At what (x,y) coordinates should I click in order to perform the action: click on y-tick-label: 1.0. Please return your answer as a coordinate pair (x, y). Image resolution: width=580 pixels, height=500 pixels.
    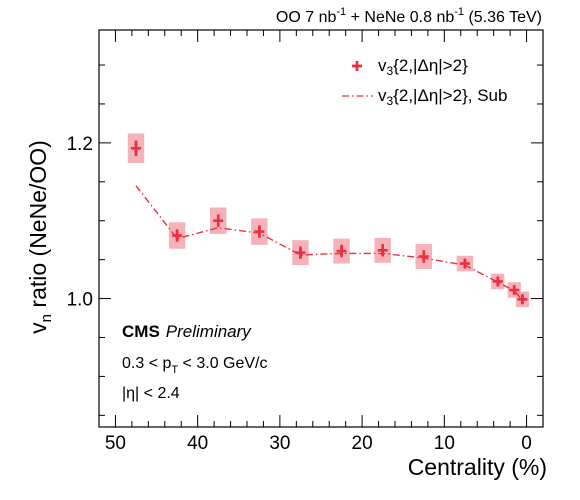
    Looking at the image, I should click on (80, 300).